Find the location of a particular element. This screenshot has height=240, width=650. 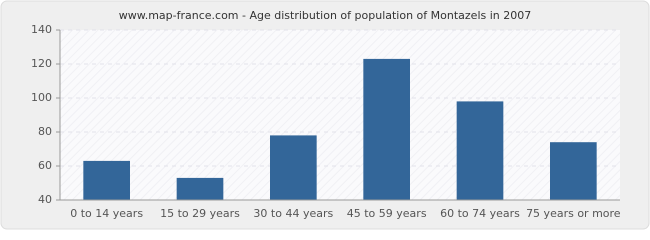

y-tick-label: 80 is located at coordinates (45, 131).